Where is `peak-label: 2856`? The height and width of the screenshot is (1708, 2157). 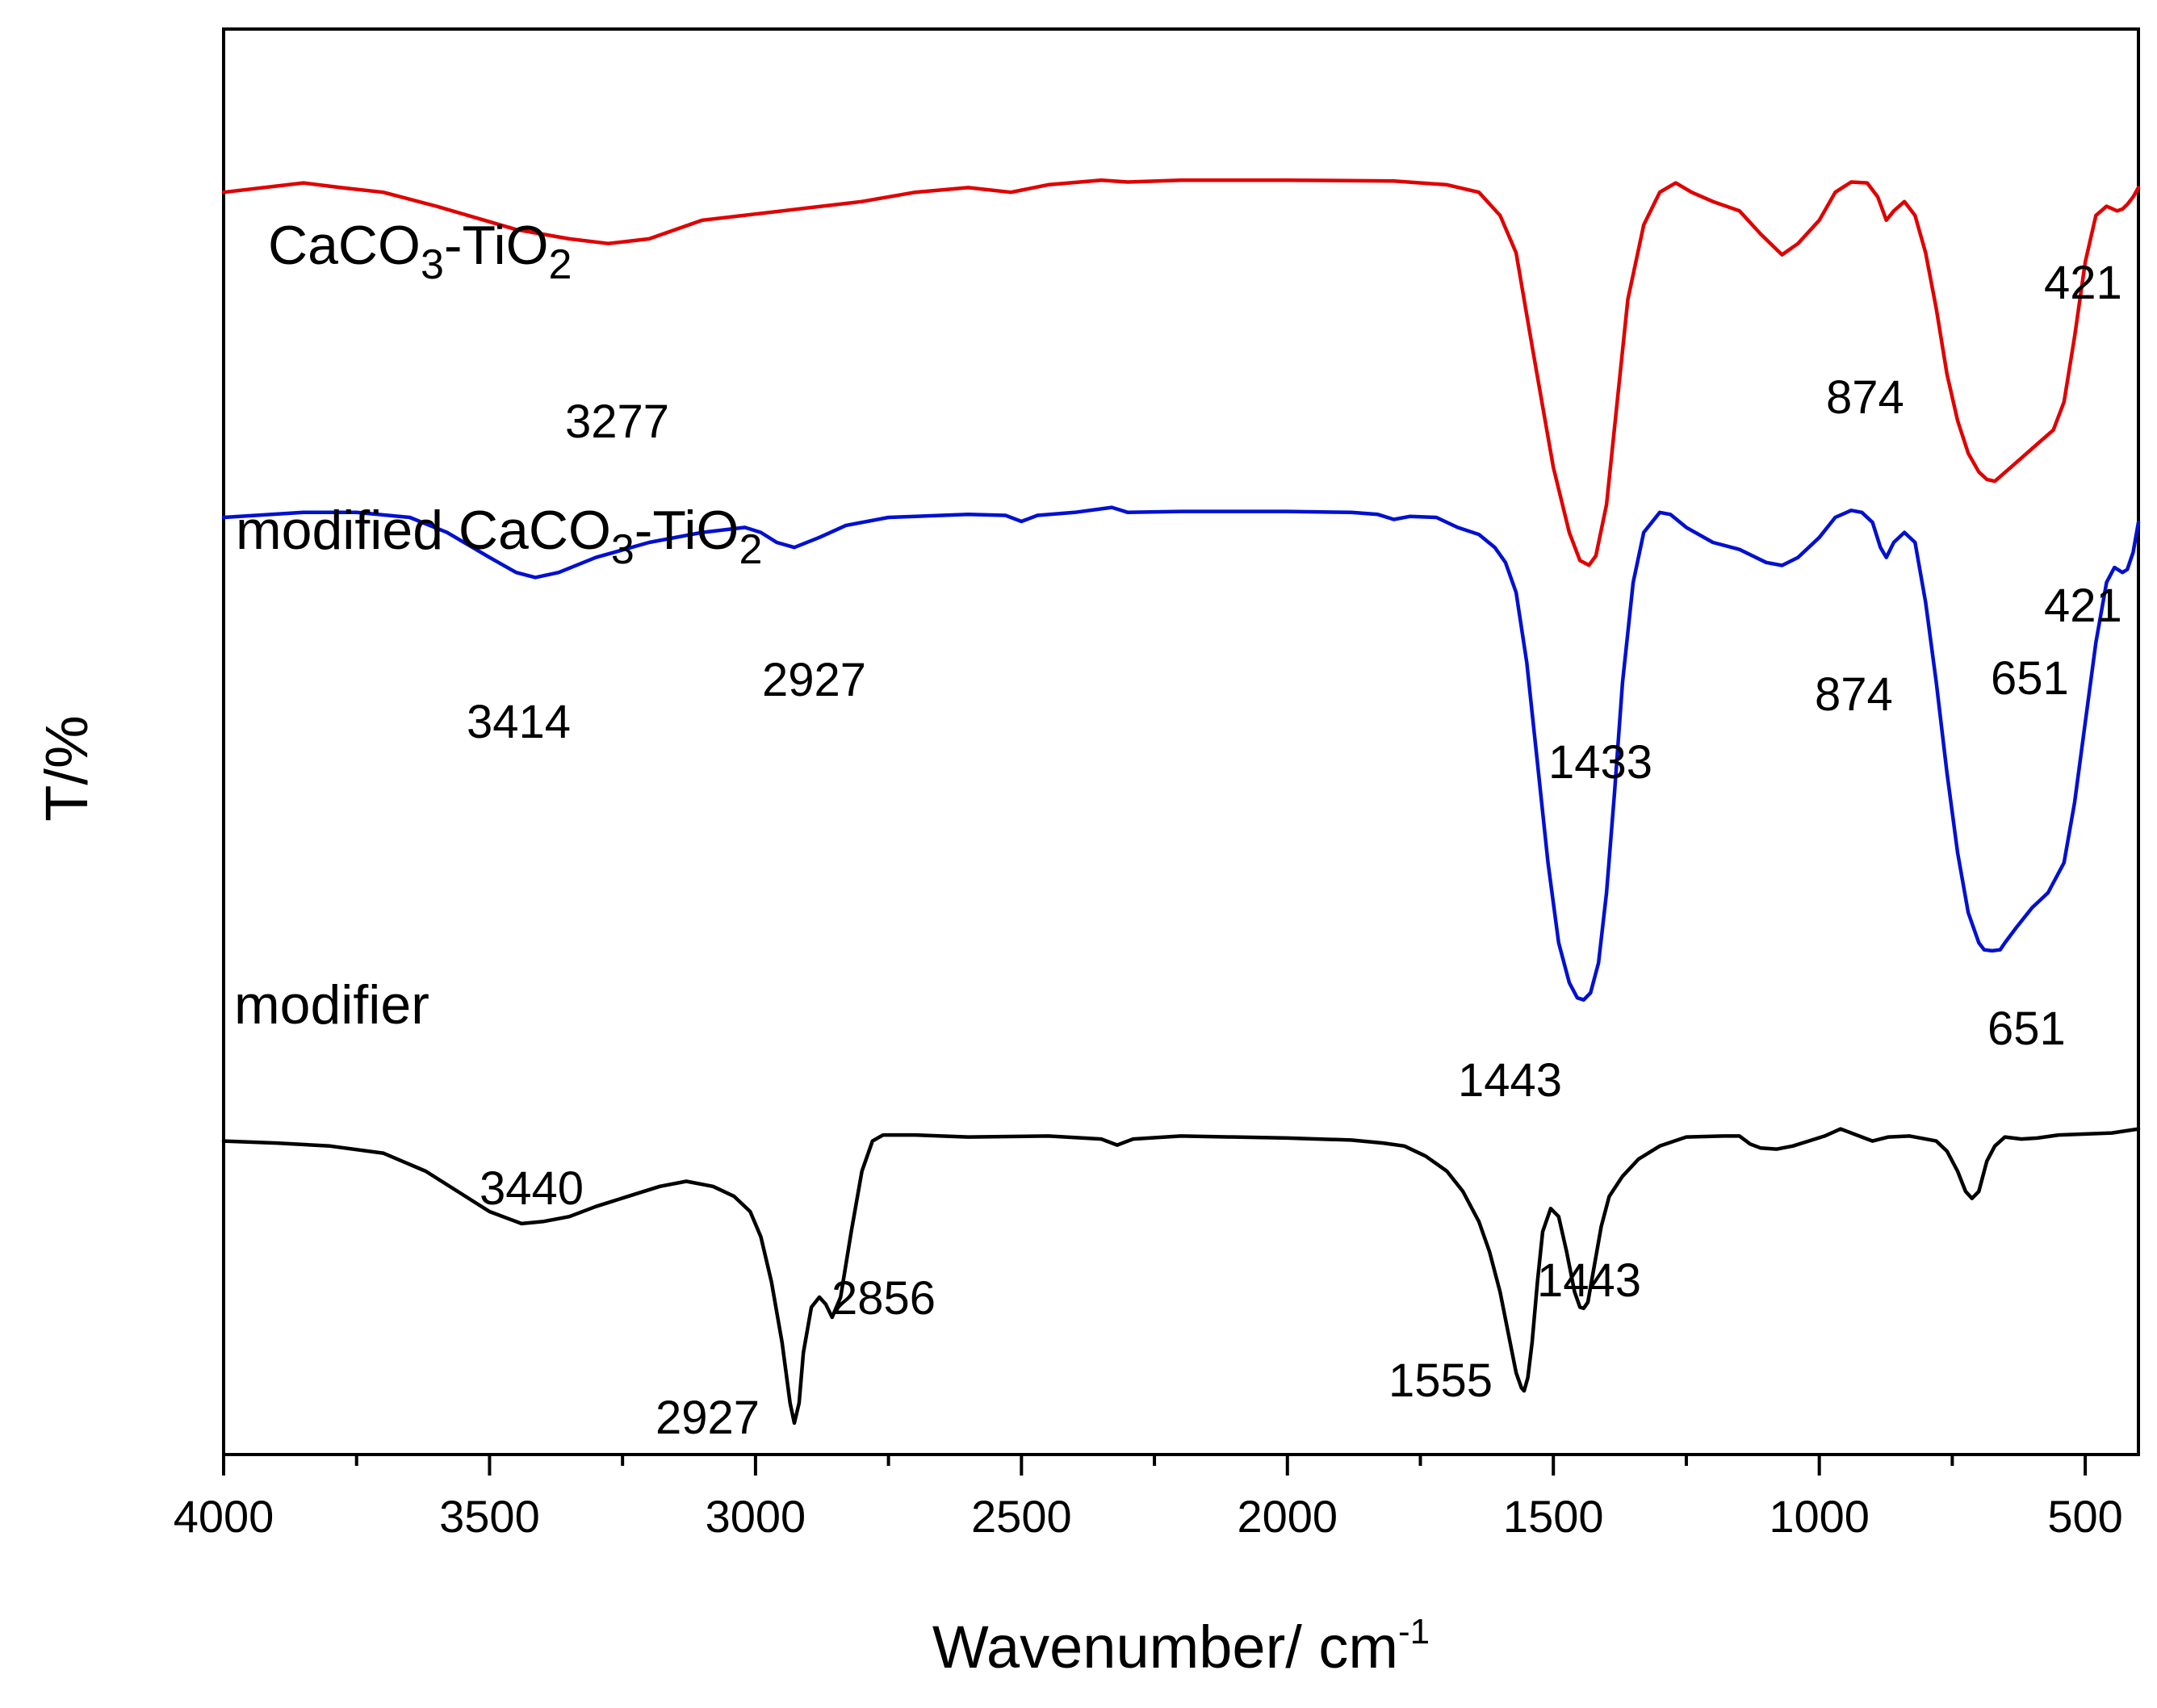
peak-label: 2856 is located at coordinates (883, 1299).